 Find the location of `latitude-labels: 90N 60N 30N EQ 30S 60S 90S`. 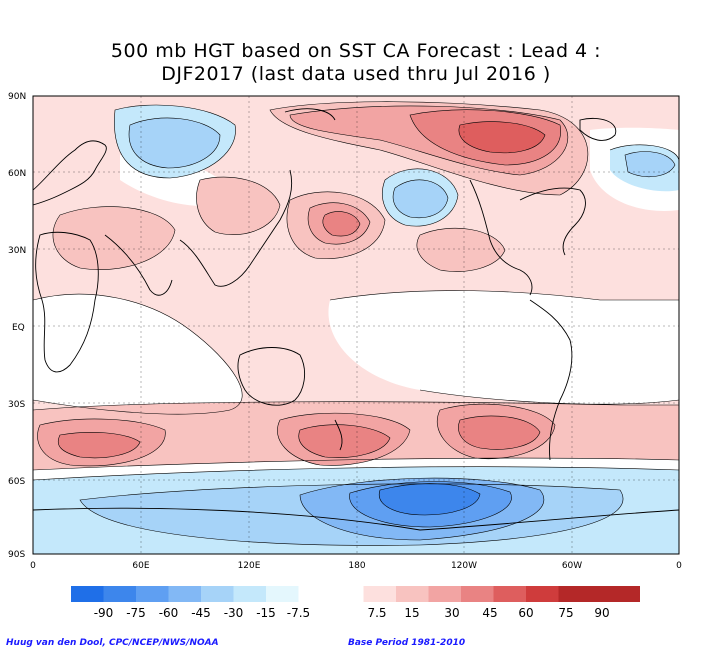

latitude-labels: 90N 60N 30N EQ 30S 60S 90S is located at coordinates (17, 326).